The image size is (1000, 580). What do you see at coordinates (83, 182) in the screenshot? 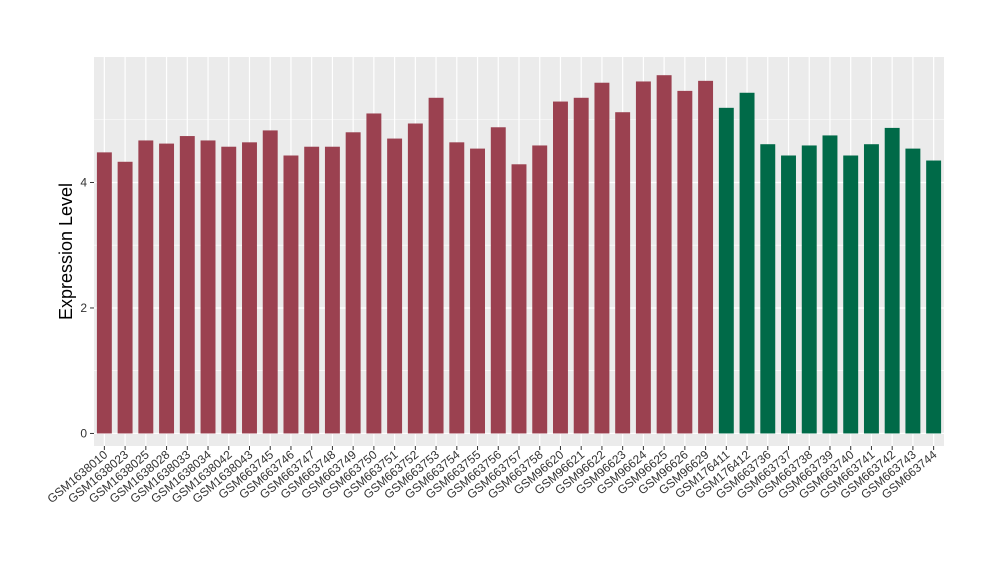
I see `y-tick-label: 4` at bounding box center [83, 182].